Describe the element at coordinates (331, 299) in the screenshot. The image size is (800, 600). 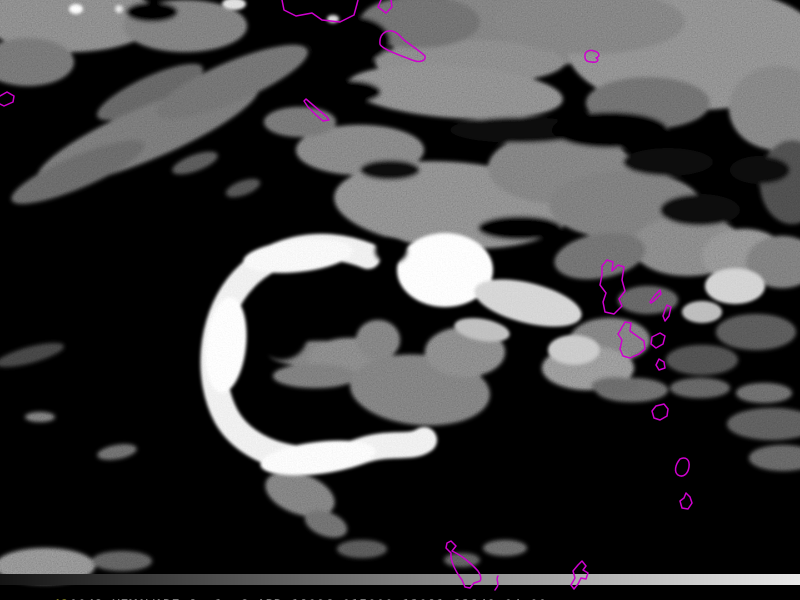
I see `storm-dark-center` at that location.